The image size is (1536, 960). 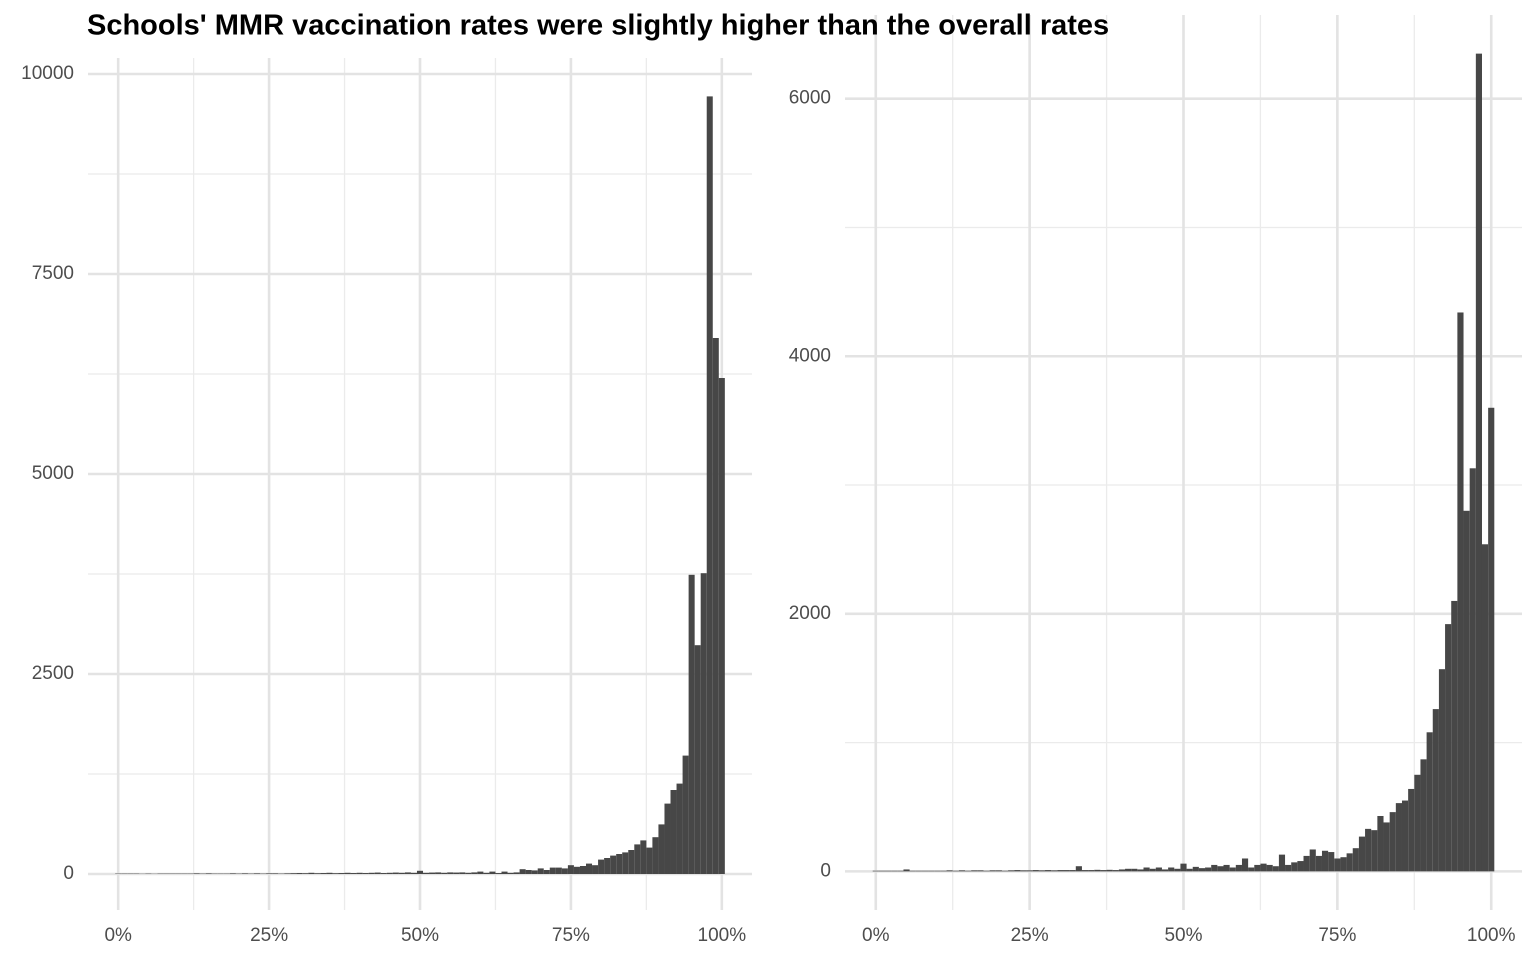 I want to click on y-tick-label: 2000, so click(x=810, y=613).